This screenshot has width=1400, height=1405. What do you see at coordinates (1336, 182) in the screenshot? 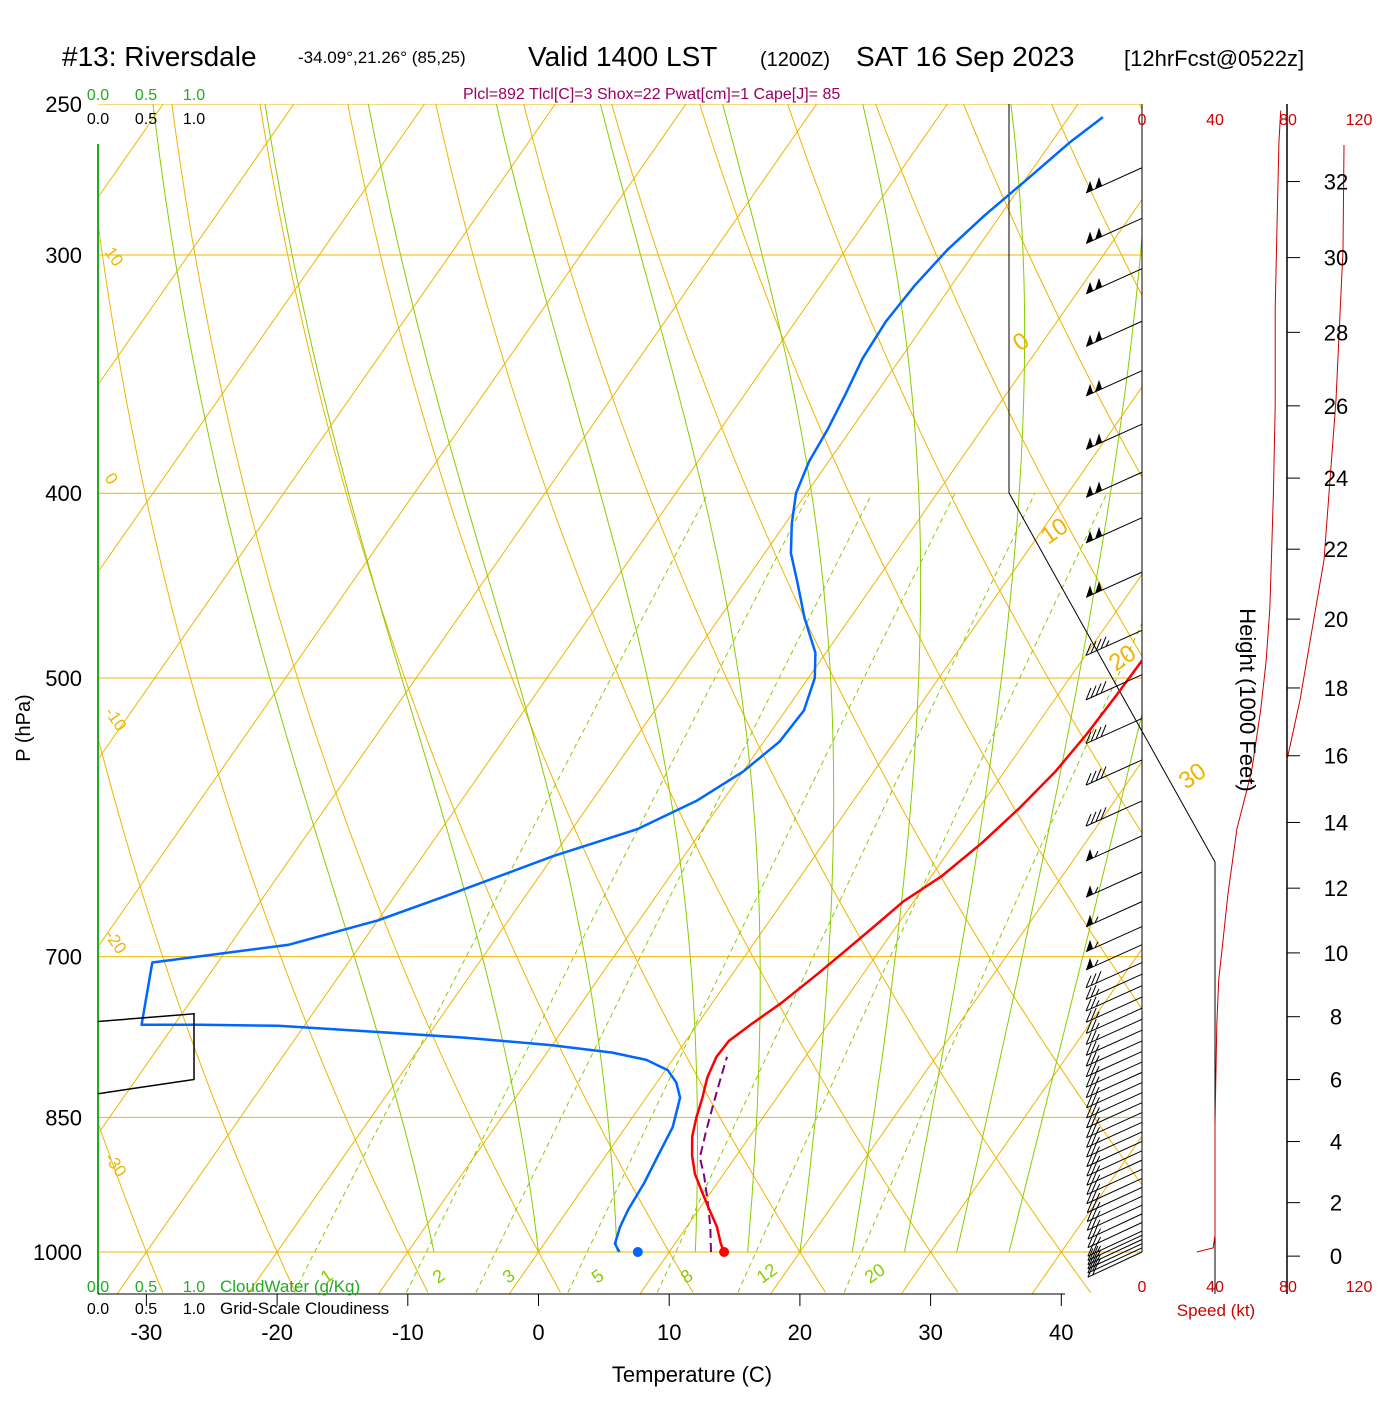
I see `height-tick-label: 32` at bounding box center [1336, 182].